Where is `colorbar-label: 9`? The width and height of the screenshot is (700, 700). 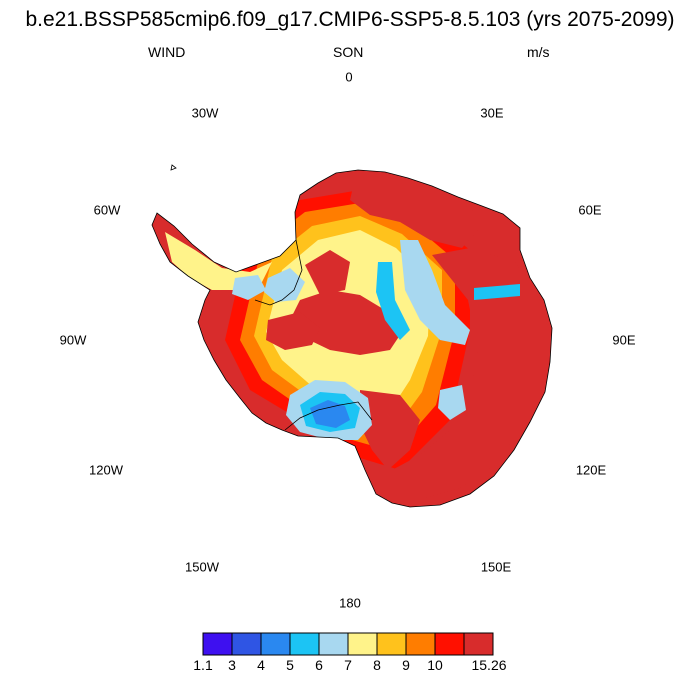
colorbar-label: 9 is located at coordinates (406, 665).